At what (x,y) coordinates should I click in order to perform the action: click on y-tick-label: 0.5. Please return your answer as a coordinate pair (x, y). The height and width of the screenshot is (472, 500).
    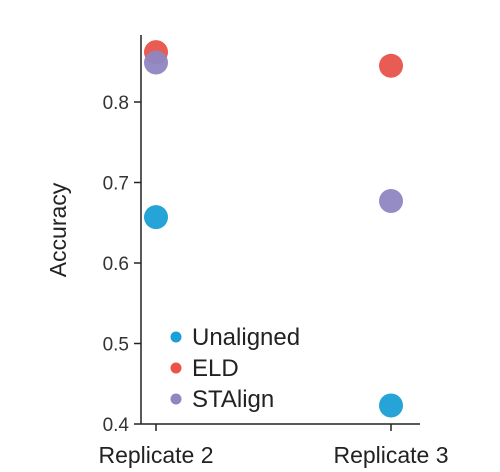
    Looking at the image, I should click on (116, 345).